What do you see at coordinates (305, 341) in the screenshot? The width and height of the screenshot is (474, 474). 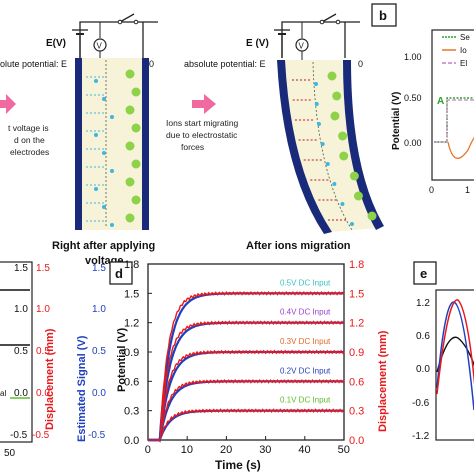 I see `panel-d-series-label: 0.3V DC Input` at bounding box center [305, 341].